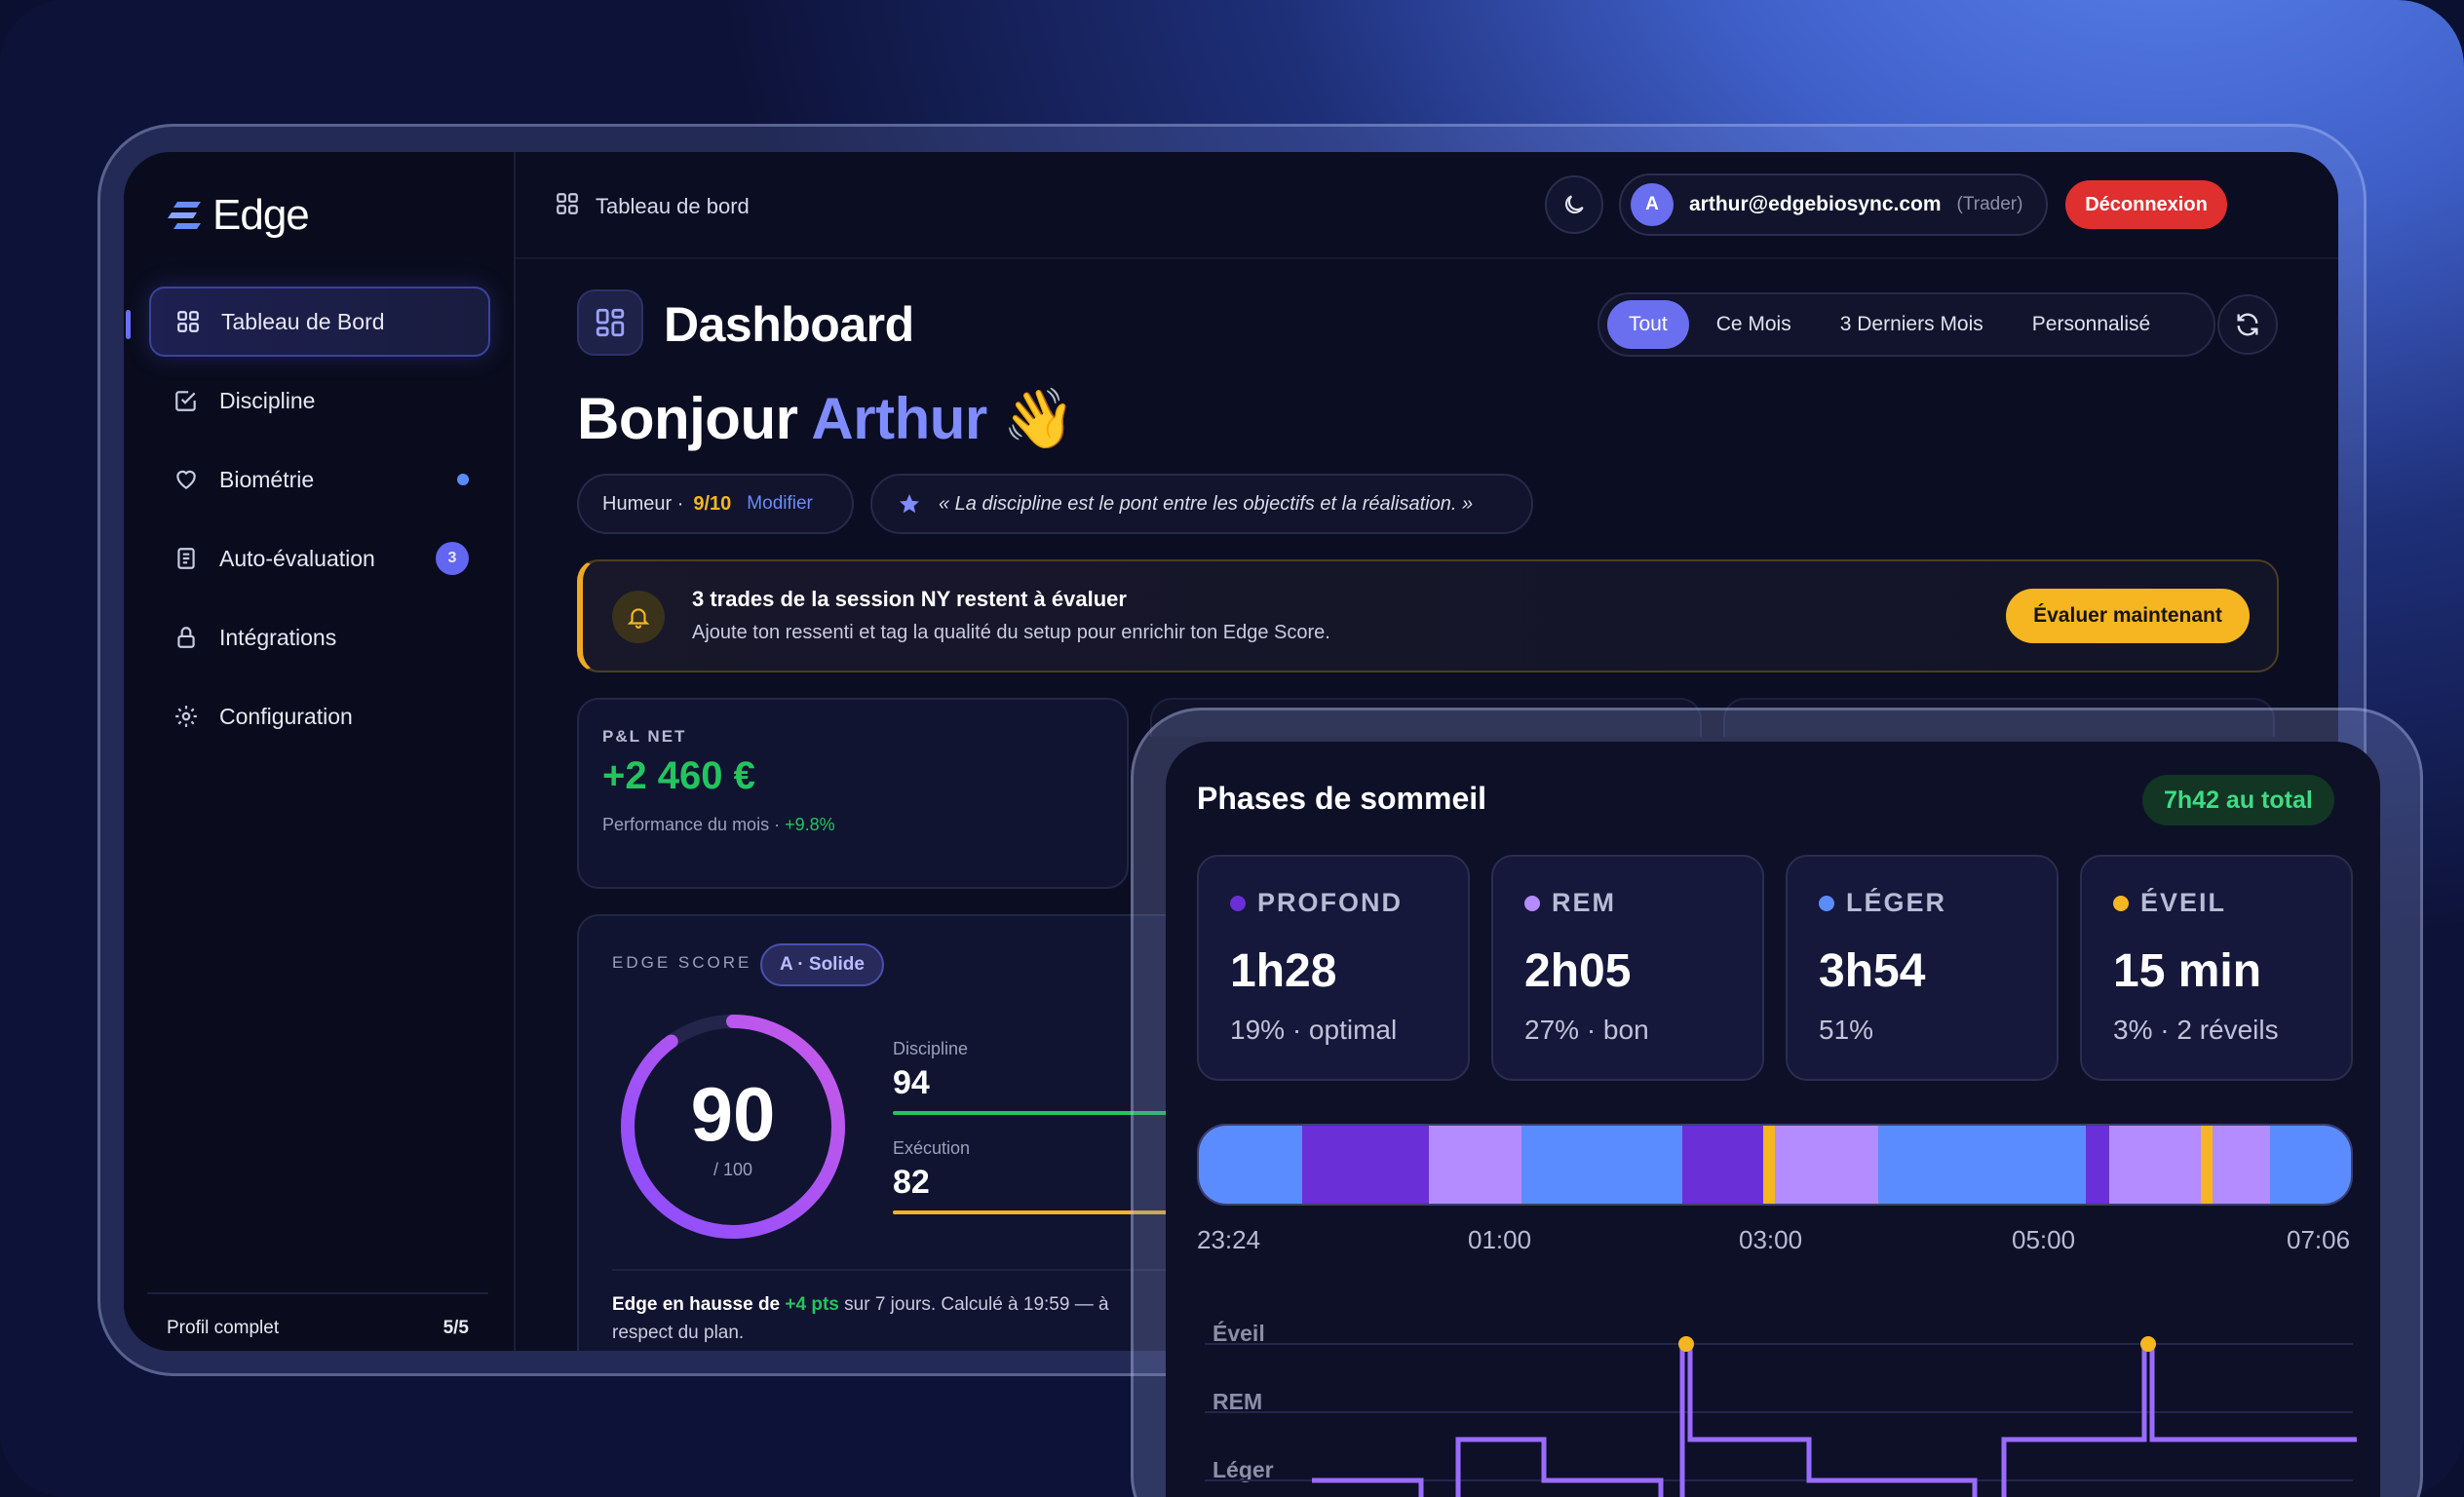 The image size is (2464, 1497). I want to click on checkbox-icon, so click(186, 400).